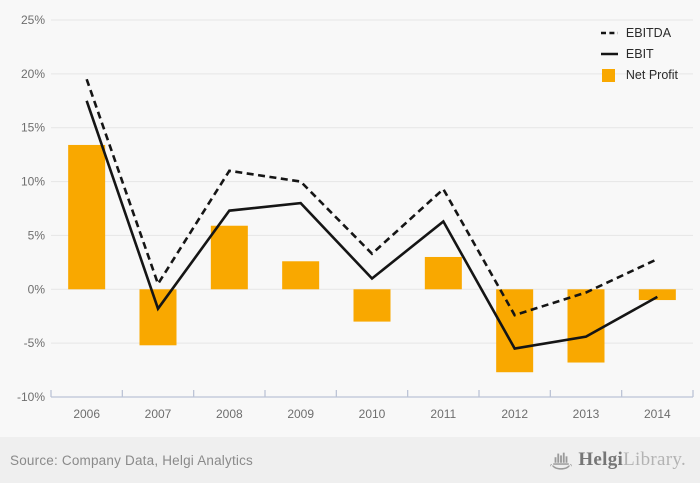  What do you see at coordinates (158, 317) in the screenshot?
I see `bar-2007` at bounding box center [158, 317].